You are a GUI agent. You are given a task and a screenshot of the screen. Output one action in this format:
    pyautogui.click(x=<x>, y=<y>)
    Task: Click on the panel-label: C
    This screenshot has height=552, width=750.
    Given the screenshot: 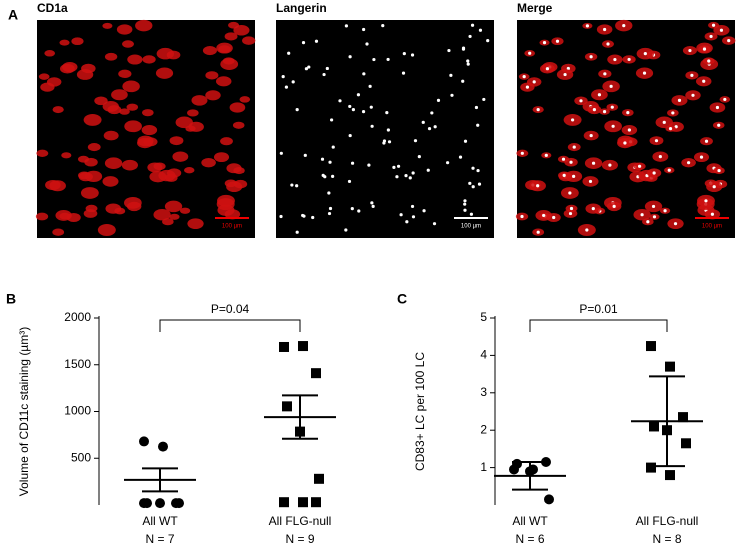 What is the action you would take?
    pyautogui.click(x=402, y=299)
    